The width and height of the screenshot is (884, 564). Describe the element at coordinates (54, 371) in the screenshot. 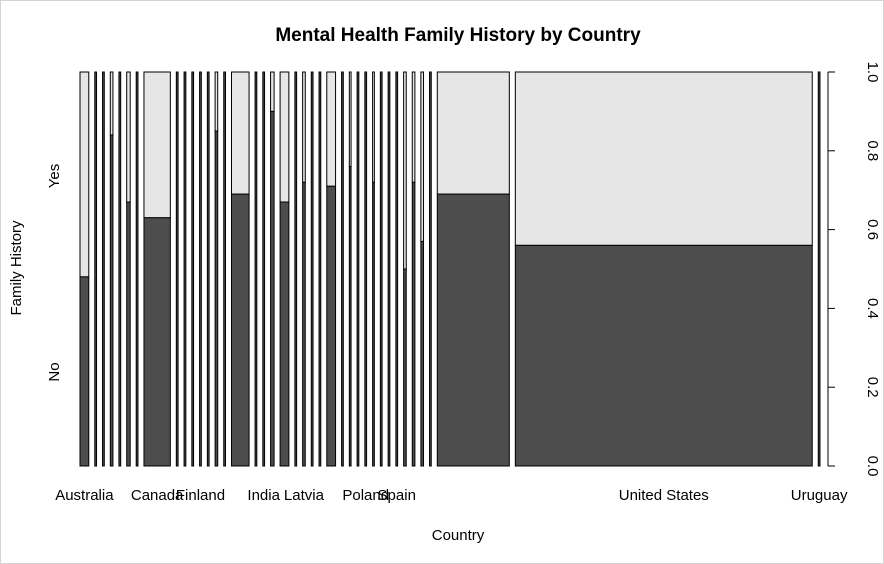

I see `y-category-label: No` at that location.